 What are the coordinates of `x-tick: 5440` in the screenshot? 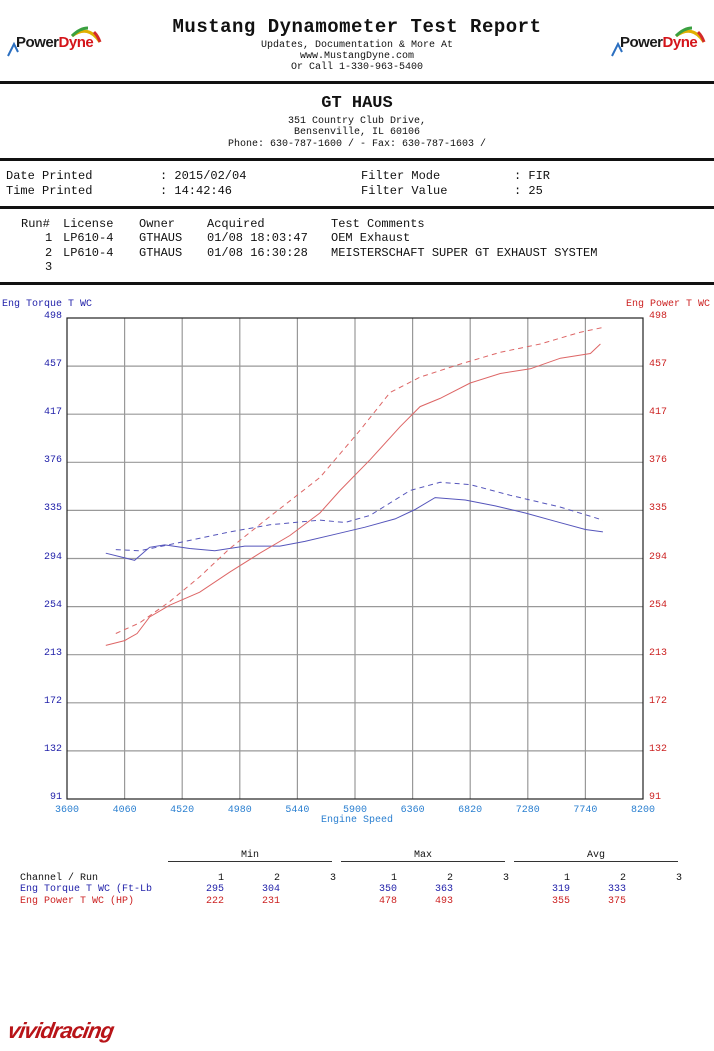 It's located at (297, 810).